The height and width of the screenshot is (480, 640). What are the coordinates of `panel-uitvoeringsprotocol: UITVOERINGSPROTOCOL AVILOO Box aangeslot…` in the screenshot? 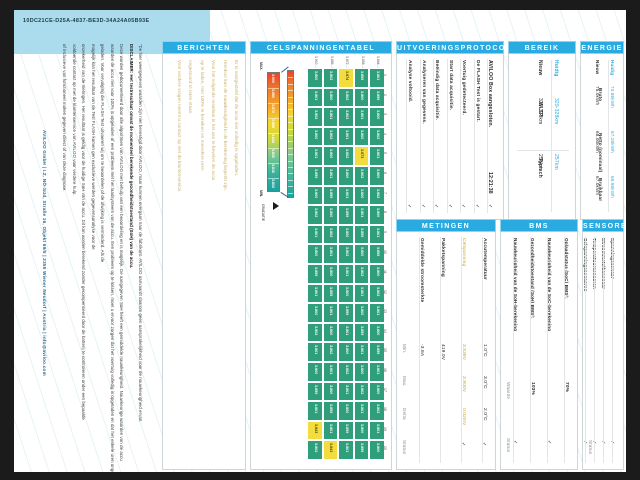 It's located at (453, 130).